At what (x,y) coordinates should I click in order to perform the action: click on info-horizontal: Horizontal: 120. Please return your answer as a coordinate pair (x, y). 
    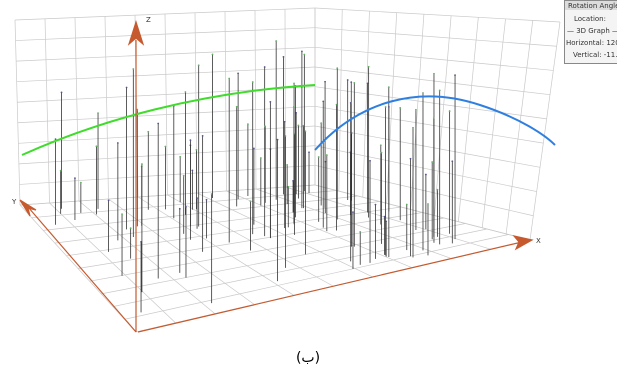
    Looking at the image, I should click on (591, 43).